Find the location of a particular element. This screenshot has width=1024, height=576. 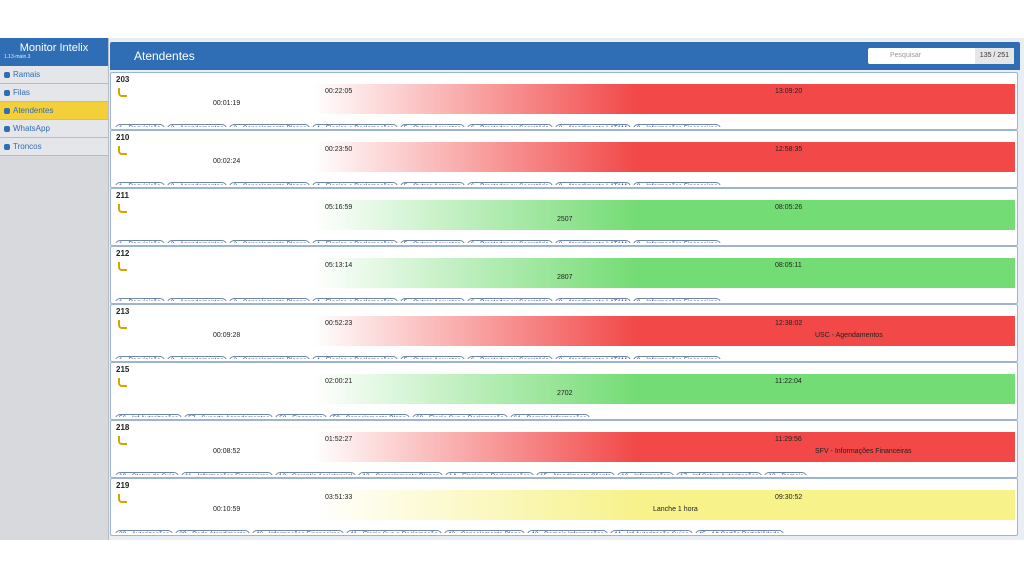

login-time: 11:29:56 is located at coordinates (788, 439).